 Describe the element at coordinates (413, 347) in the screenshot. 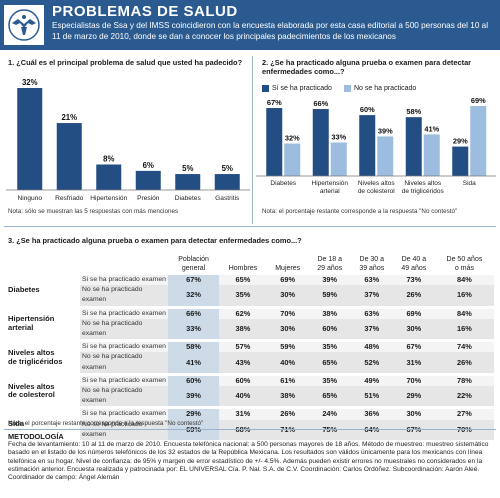

I see `table-cell: 67%` at that location.